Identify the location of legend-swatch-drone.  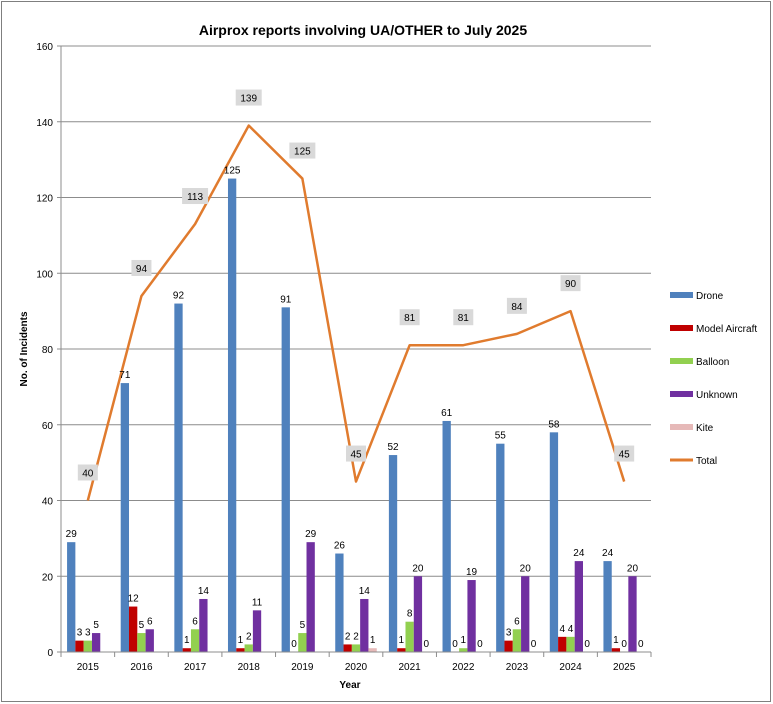
(681, 295).